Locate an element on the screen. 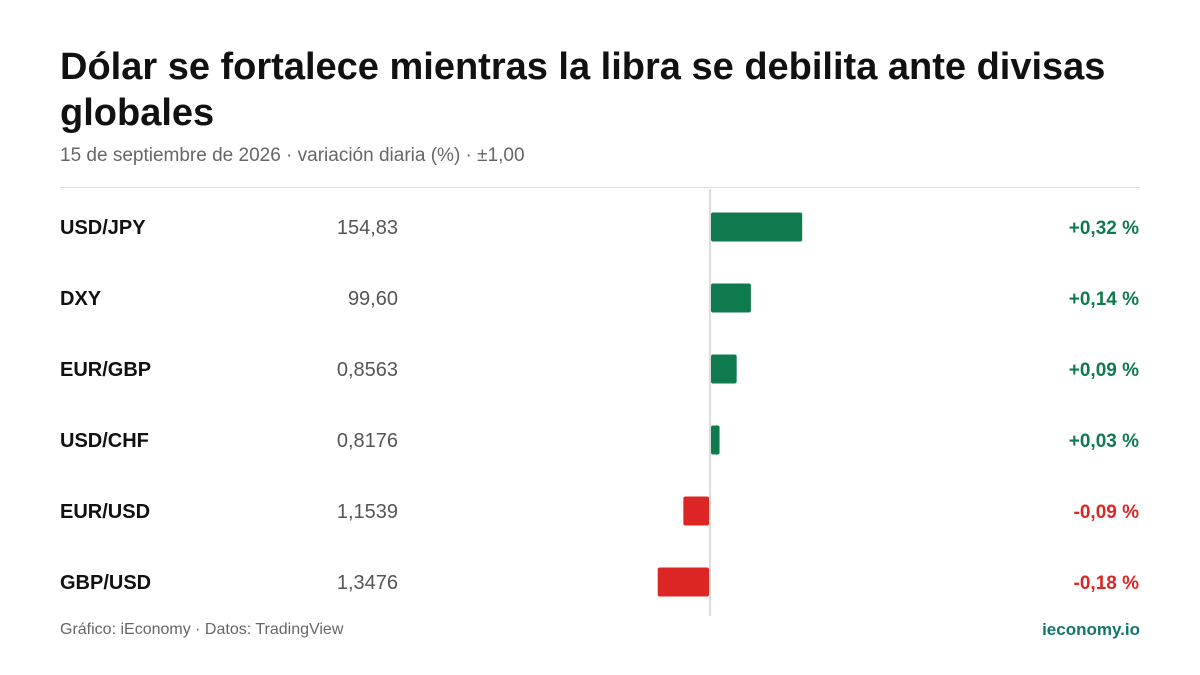  value-label: +0,14 % is located at coordinates (1104, 299).